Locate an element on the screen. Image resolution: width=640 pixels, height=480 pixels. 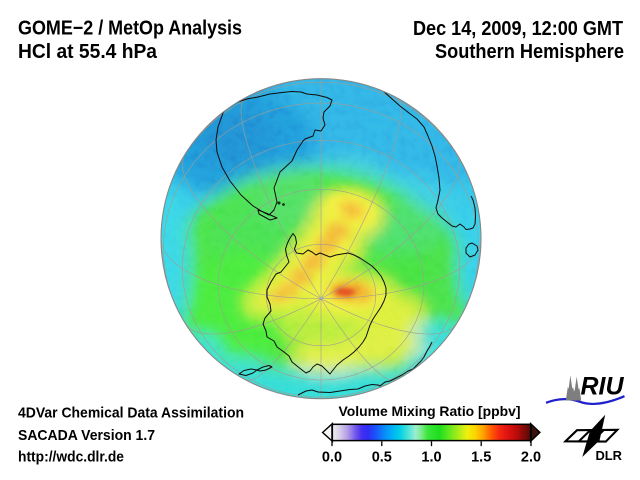
svg-text: RIU is located at coordinates (603, 386).